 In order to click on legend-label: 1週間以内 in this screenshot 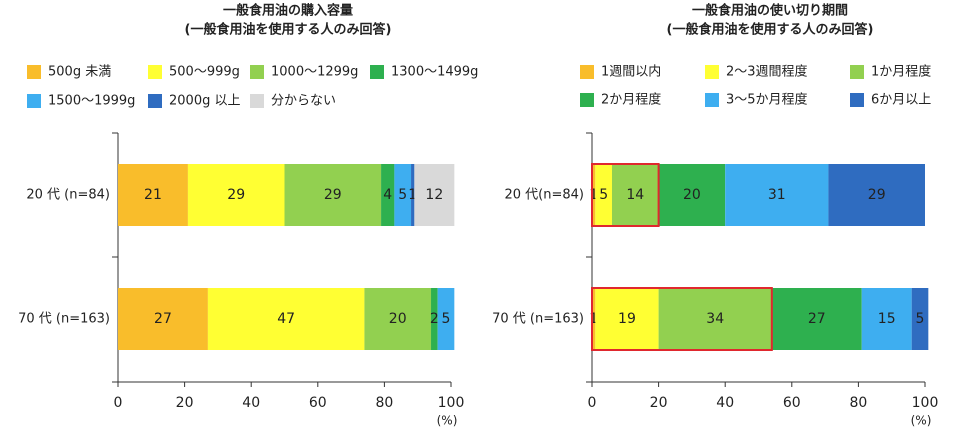, I will do `click(631, 72)`.